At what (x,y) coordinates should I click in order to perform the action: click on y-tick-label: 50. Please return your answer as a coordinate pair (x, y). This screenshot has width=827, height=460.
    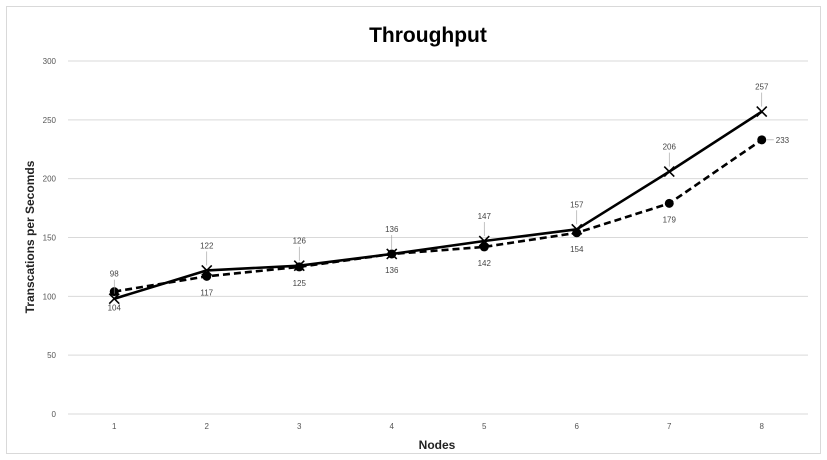
    Looking at the image, I should click on (51, 355).